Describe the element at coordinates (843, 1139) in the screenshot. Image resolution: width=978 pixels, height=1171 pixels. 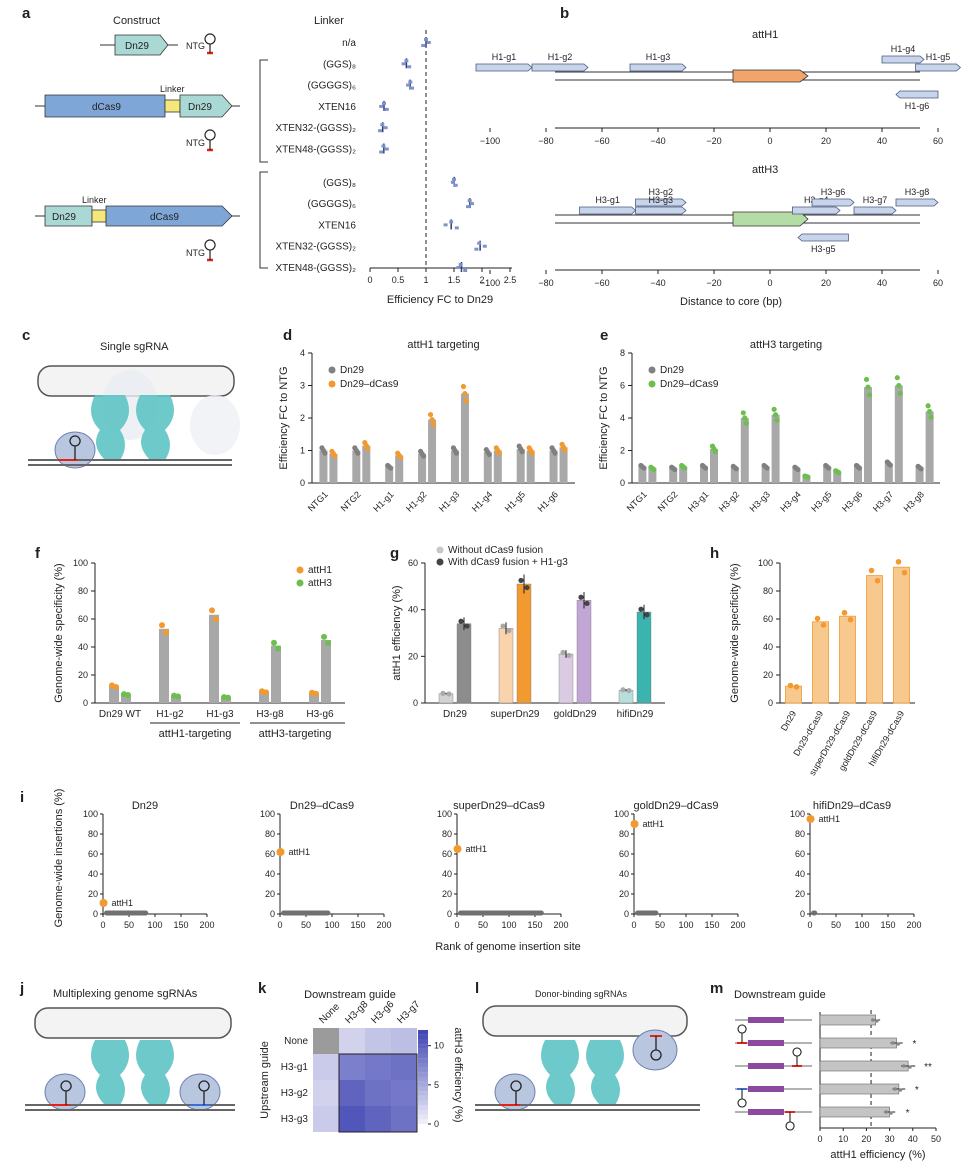
I see `x-tick-label: 10` at that location.